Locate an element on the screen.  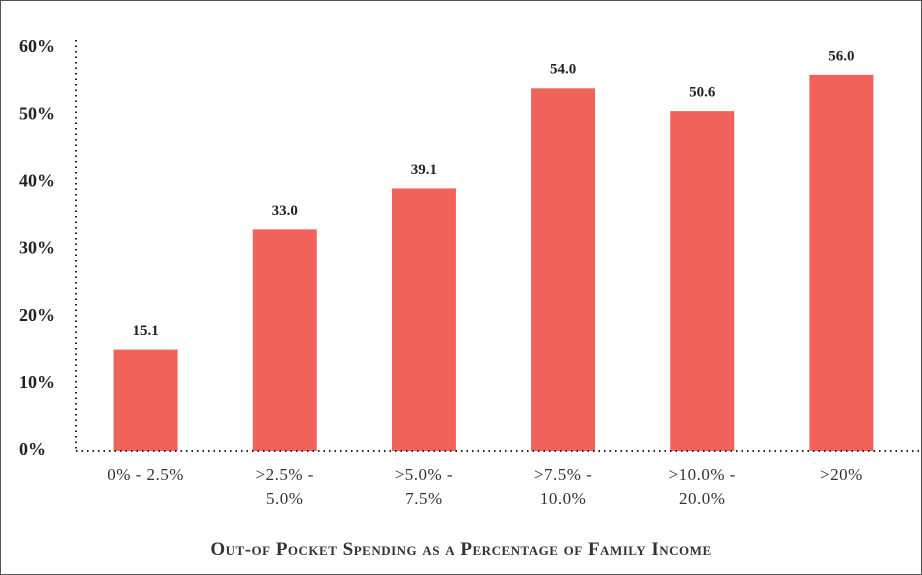
data-label: 50.6 is located at coordinates (702, 93).